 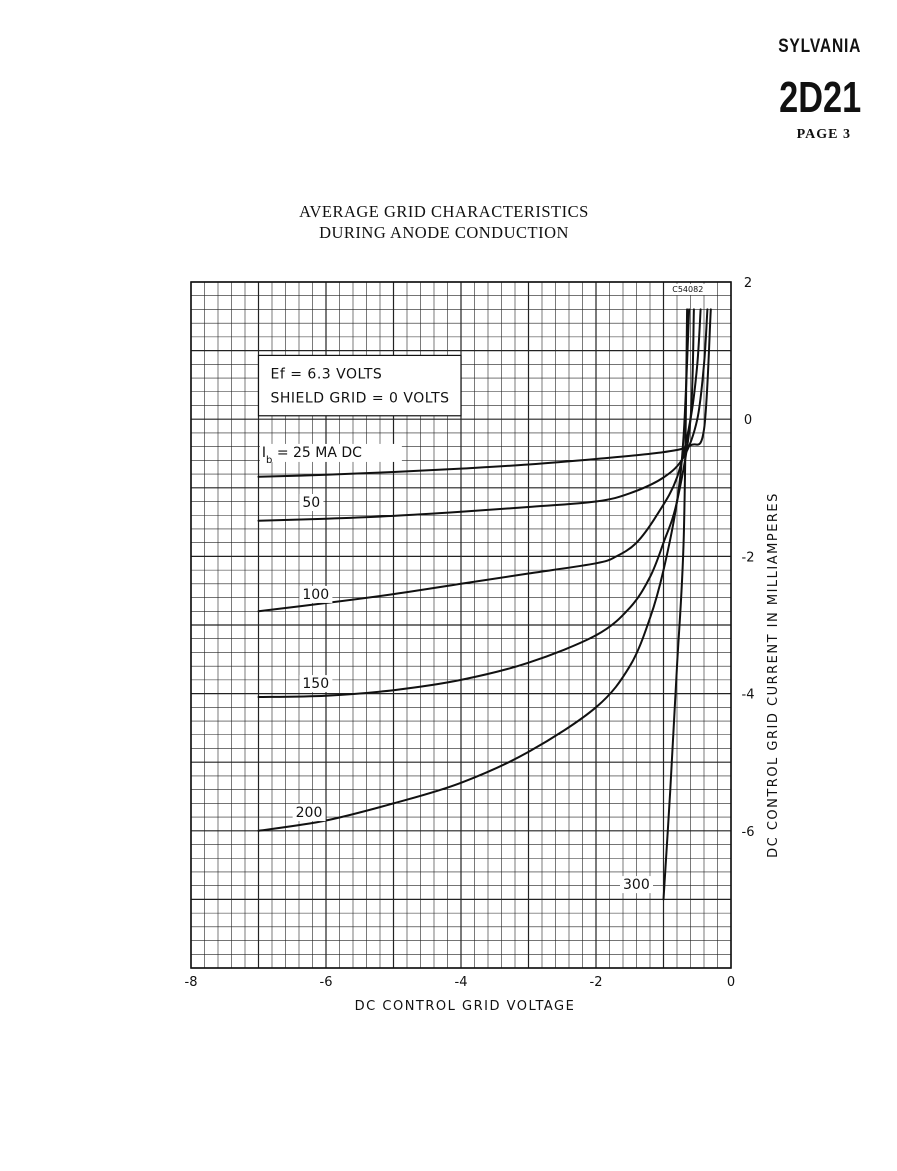 I want to click on conditions-filament: Ef = 6.3 VOLTS, so click(x=327, y=374).